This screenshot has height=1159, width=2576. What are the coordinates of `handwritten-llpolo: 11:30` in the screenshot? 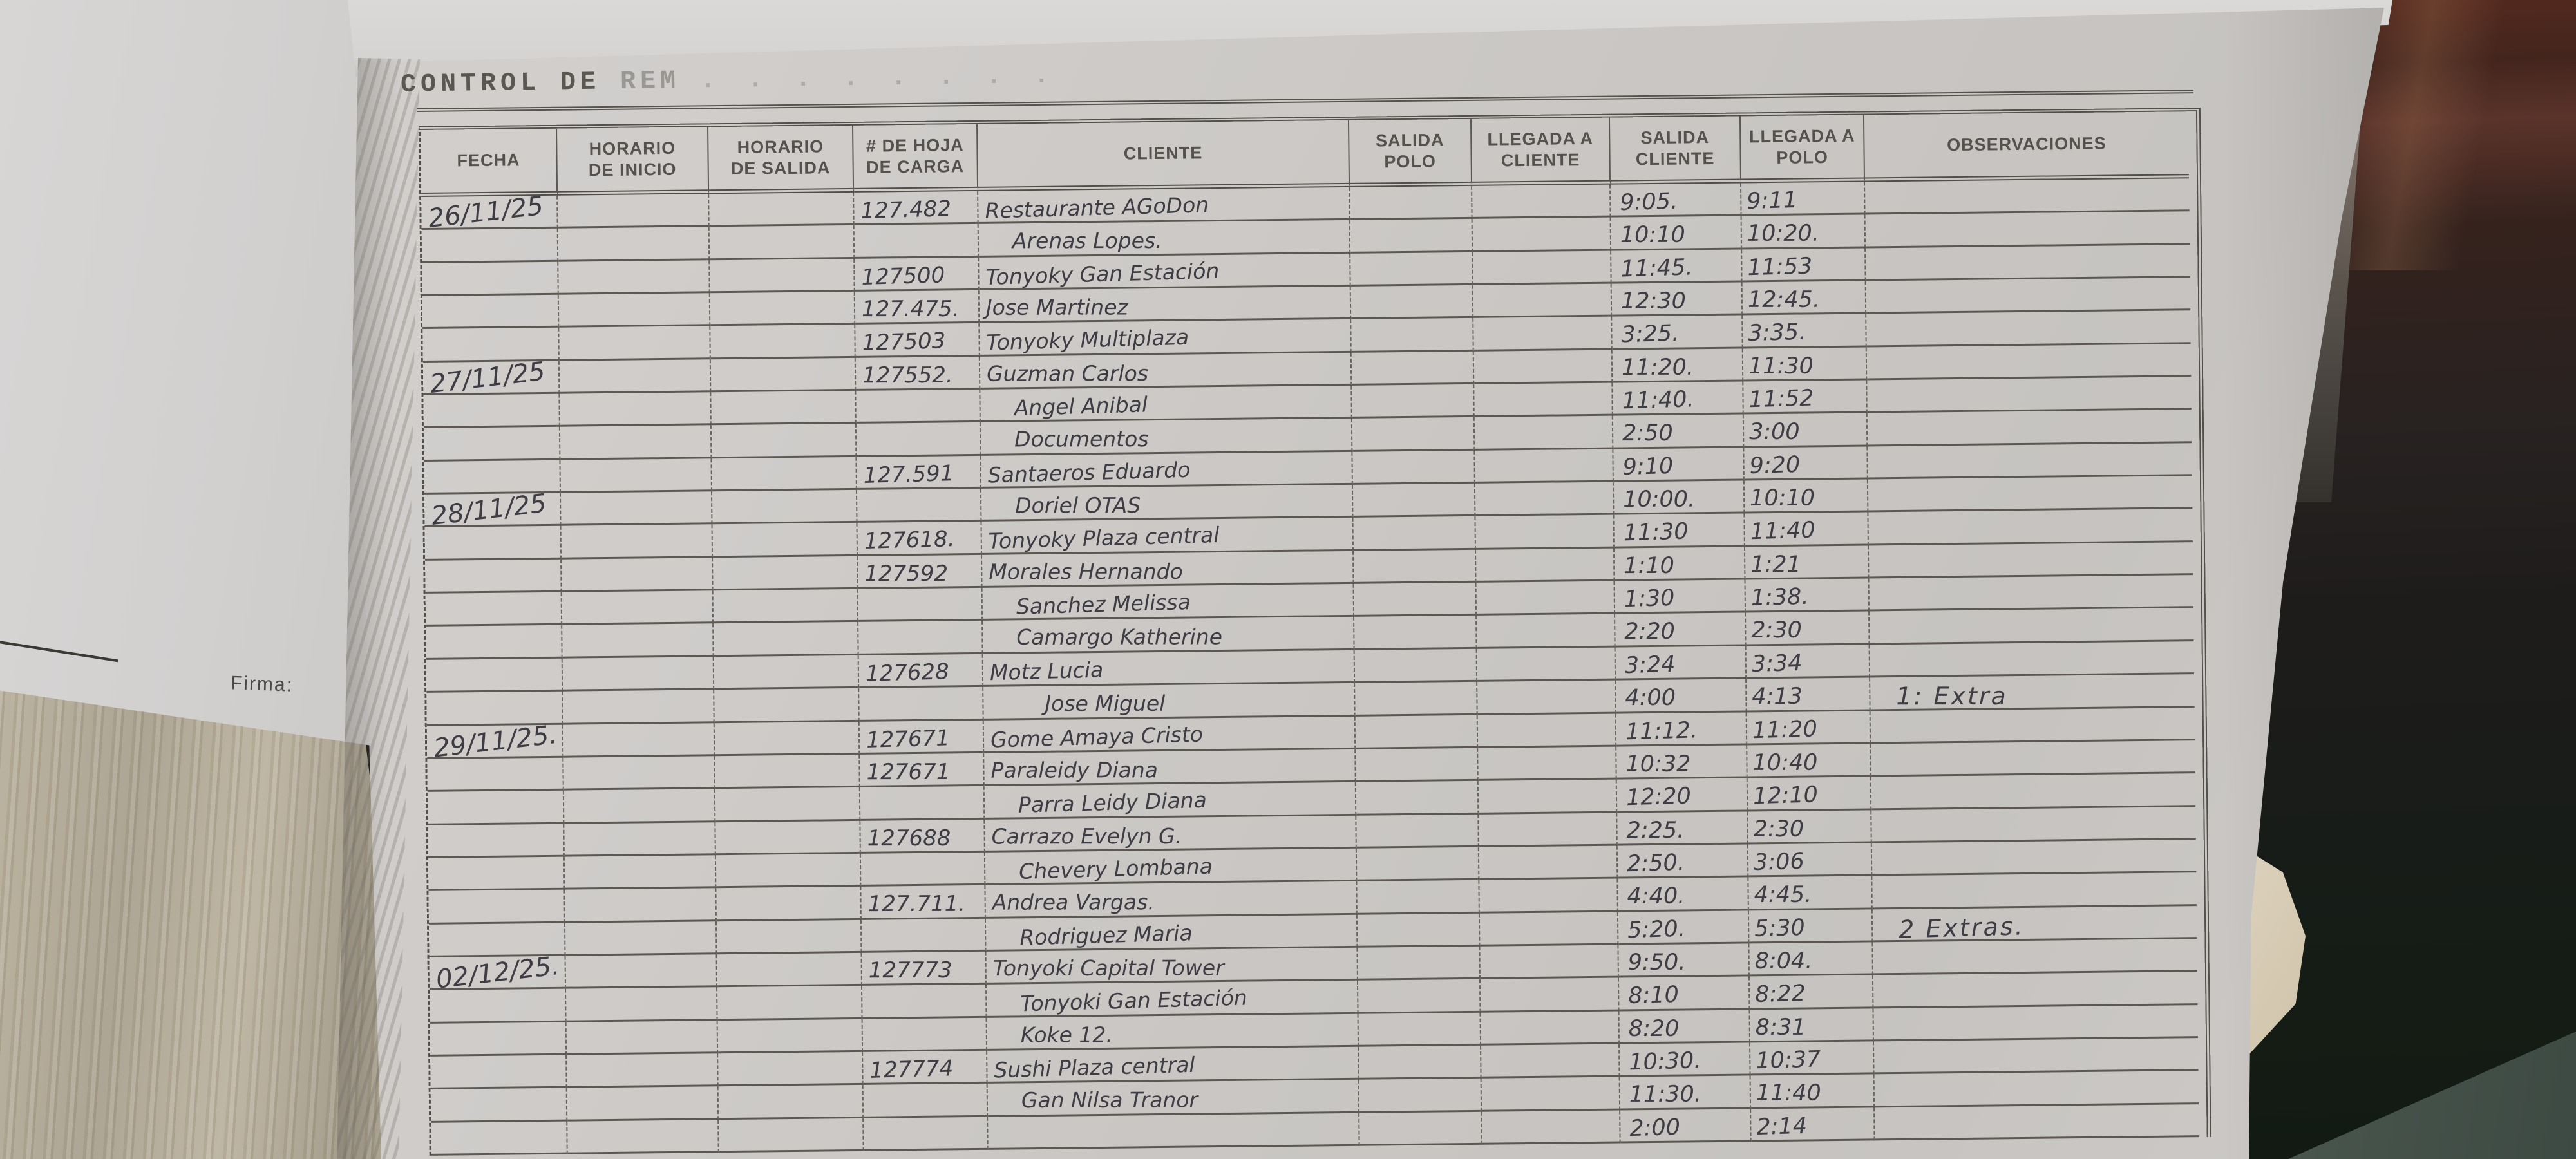 It's located at (1781, 366).